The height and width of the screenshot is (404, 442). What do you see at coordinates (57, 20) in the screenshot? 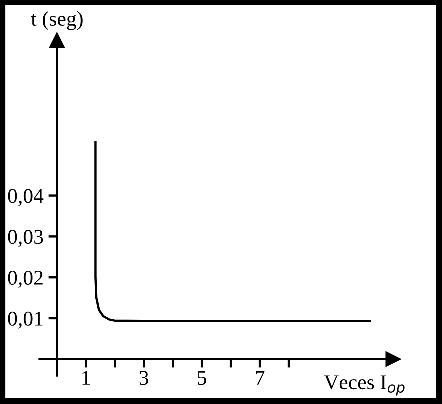
I see `y-axis-title: t (seg)` at bounding box center [57, 20].